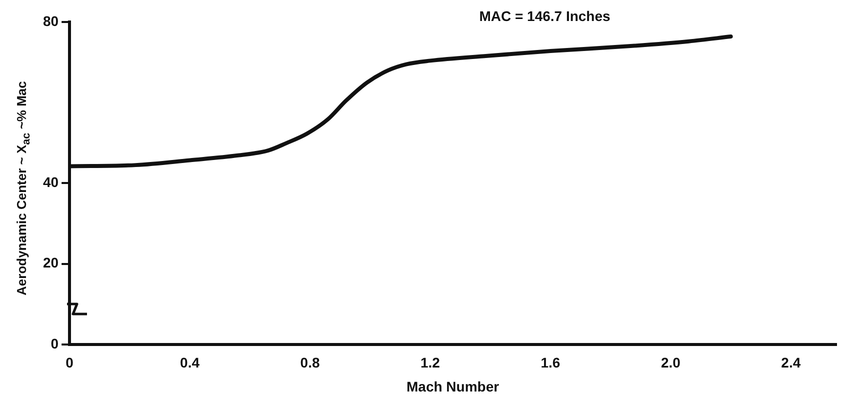 Image resolution: width=856 pixels, height=408 pixels. What do you see at coordinates (50, 182) in the screenshot?
I see `y-tick-label: 40` at bounding box center [50, 182].